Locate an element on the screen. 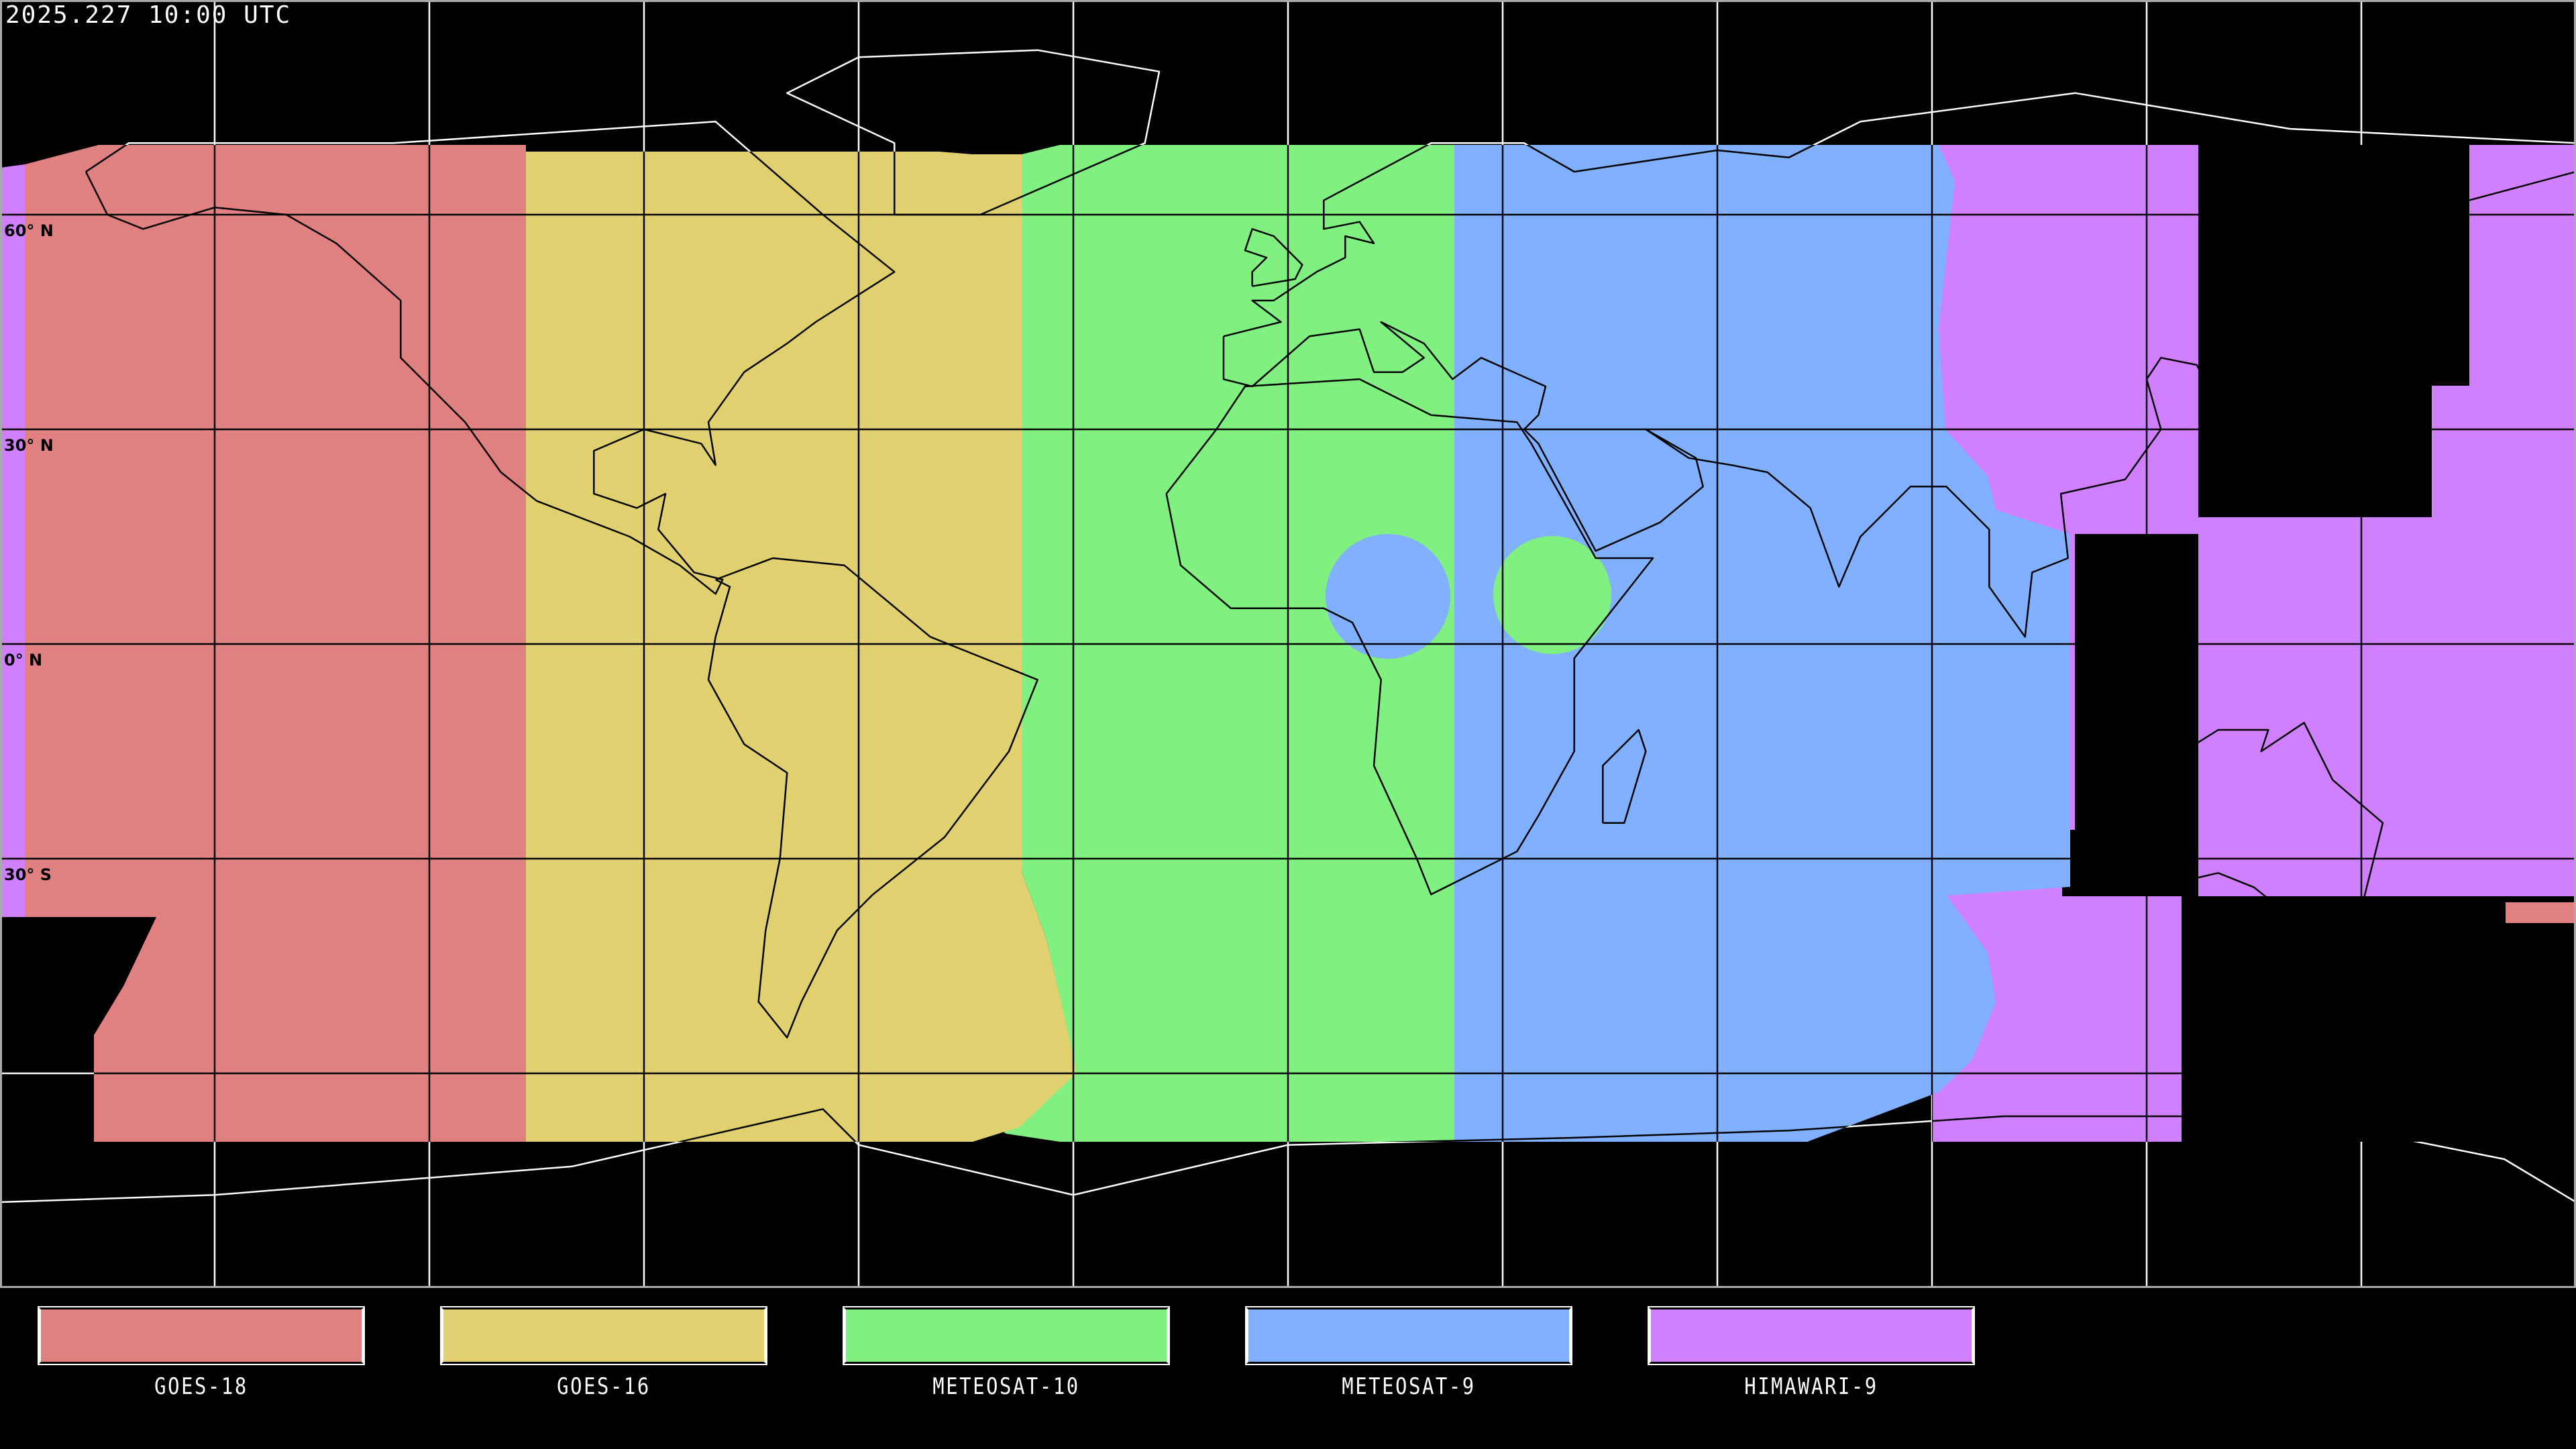  coastline-great-britain is located at coordinates (1273, 257).